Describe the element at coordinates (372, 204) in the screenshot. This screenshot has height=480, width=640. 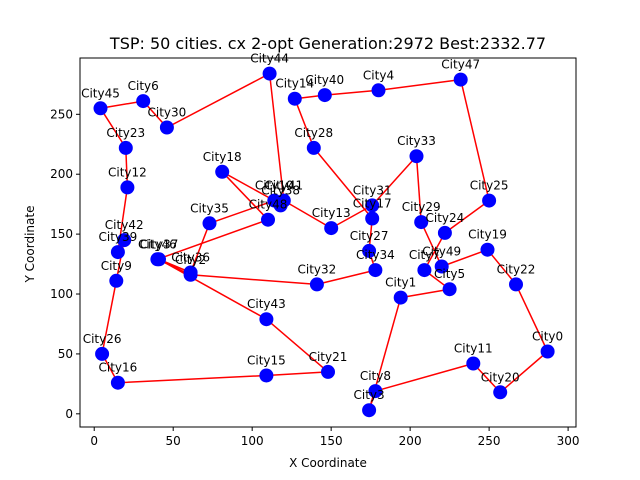
I see `city-label: City17` at that location.